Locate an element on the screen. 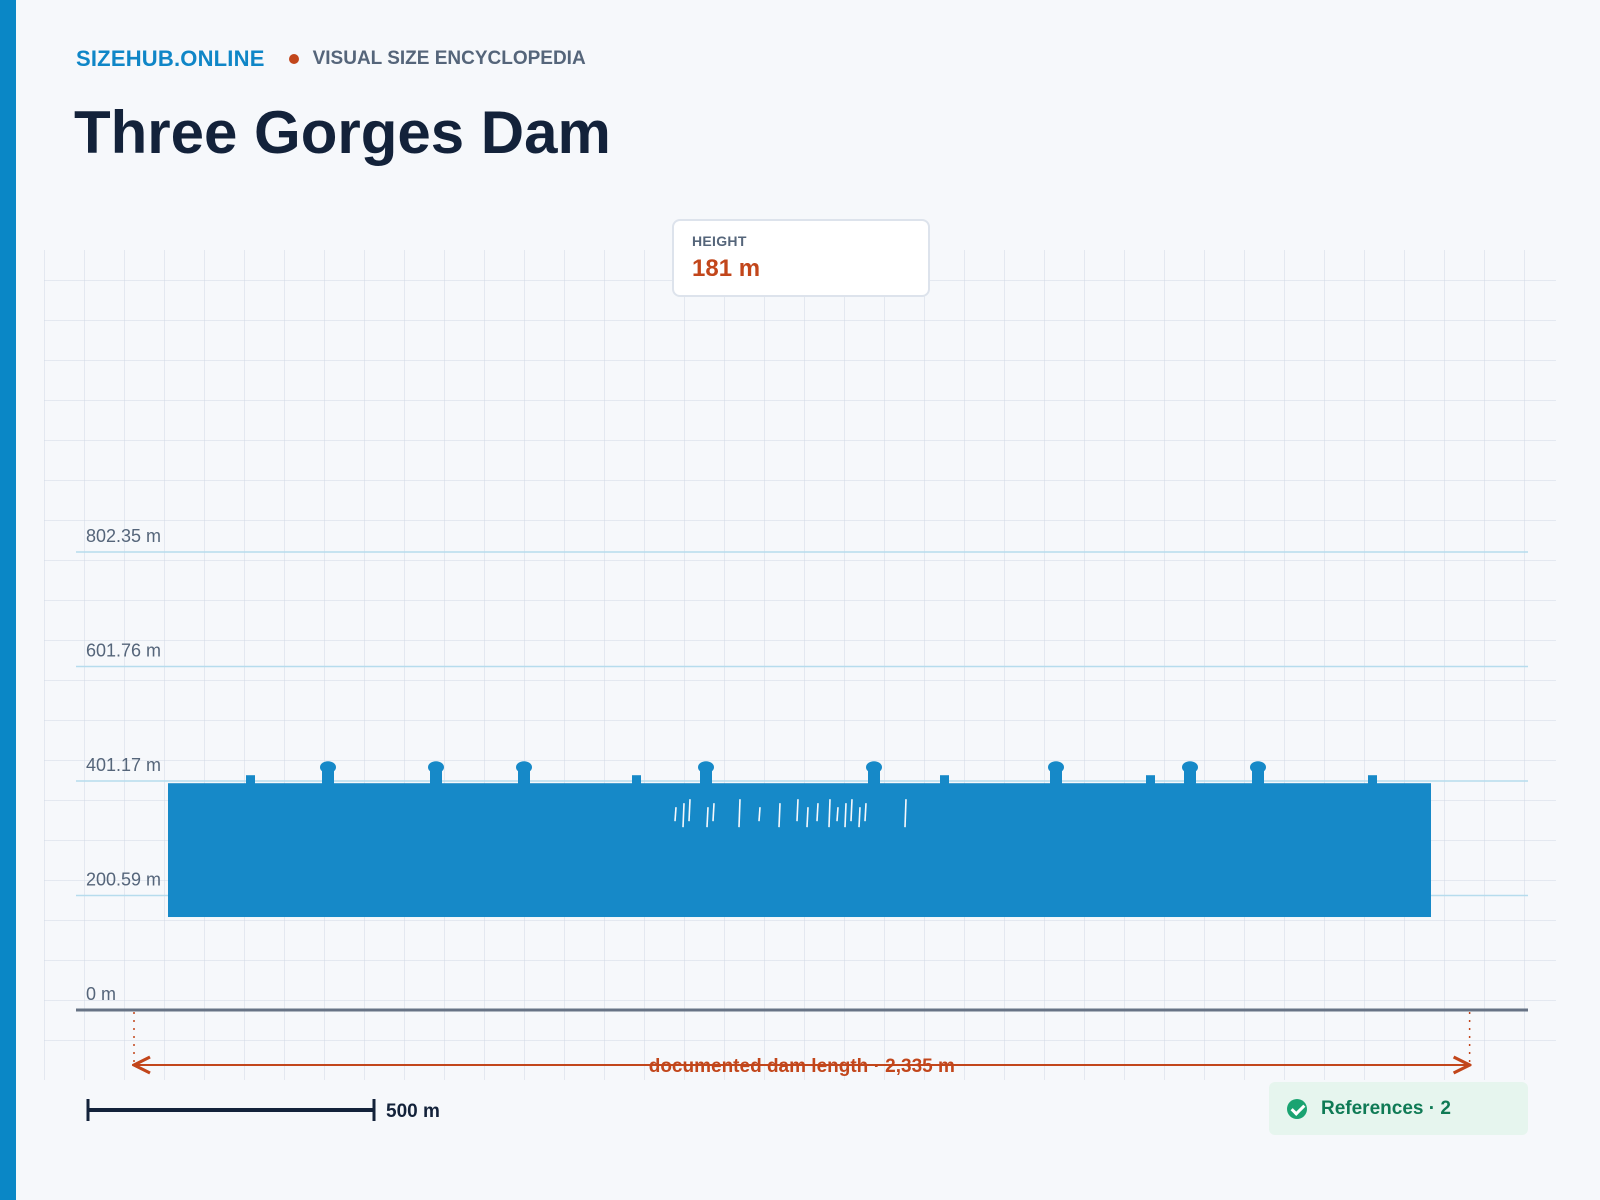  height-card: HEIGHT 181 m is located at coordinates (801, 258).